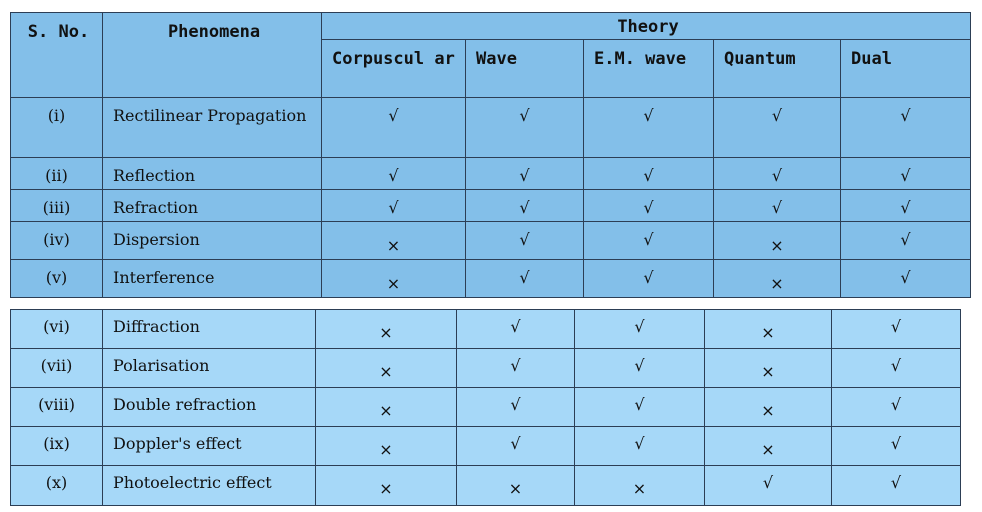  What do you see at coordinates (393, 68) in the screenshot?
I see `header-corpuscular: Corpuscul ar` at bounding box center [393, 68].